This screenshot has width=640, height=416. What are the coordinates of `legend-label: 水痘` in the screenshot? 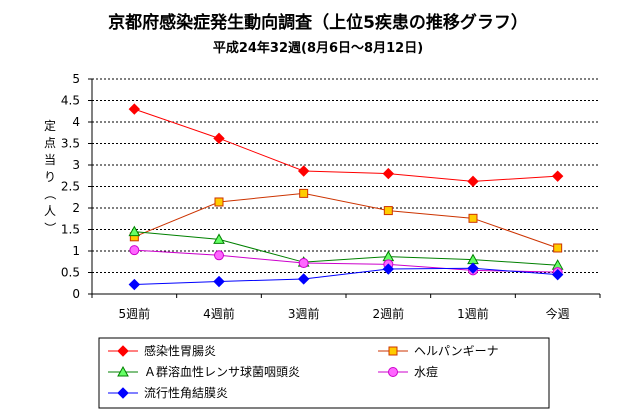 It's located at (426, 371).